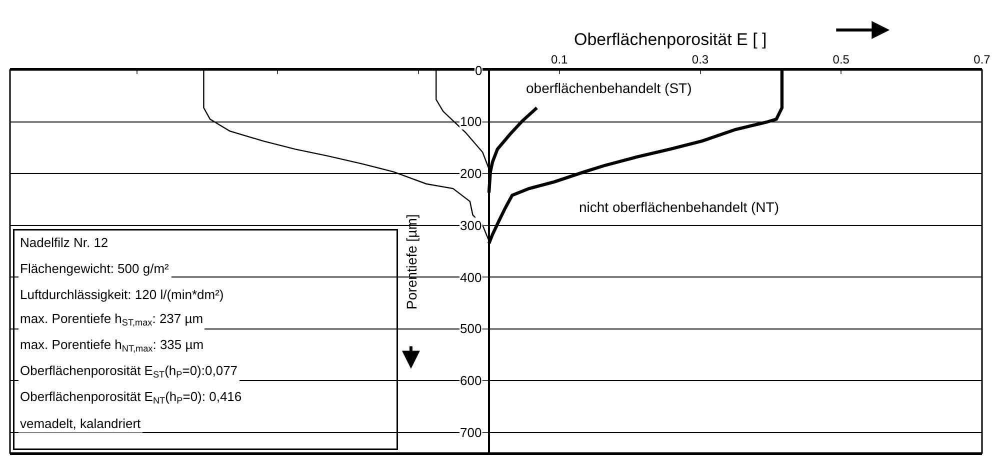 Image resolution: width=996 pixels, height=460 pixels. Describe the element at coordinates (471, 328) in the screenshot. I see `y-tick-label: 500` at that location.